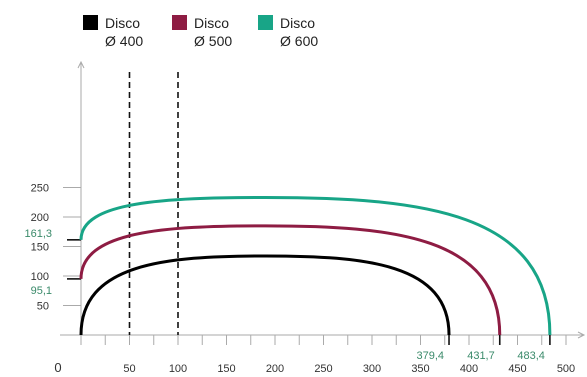 Image resolution: width=587 pixels, height=377 pixels. I want to click on y-tick-label-250: 250, so click(40, 189).